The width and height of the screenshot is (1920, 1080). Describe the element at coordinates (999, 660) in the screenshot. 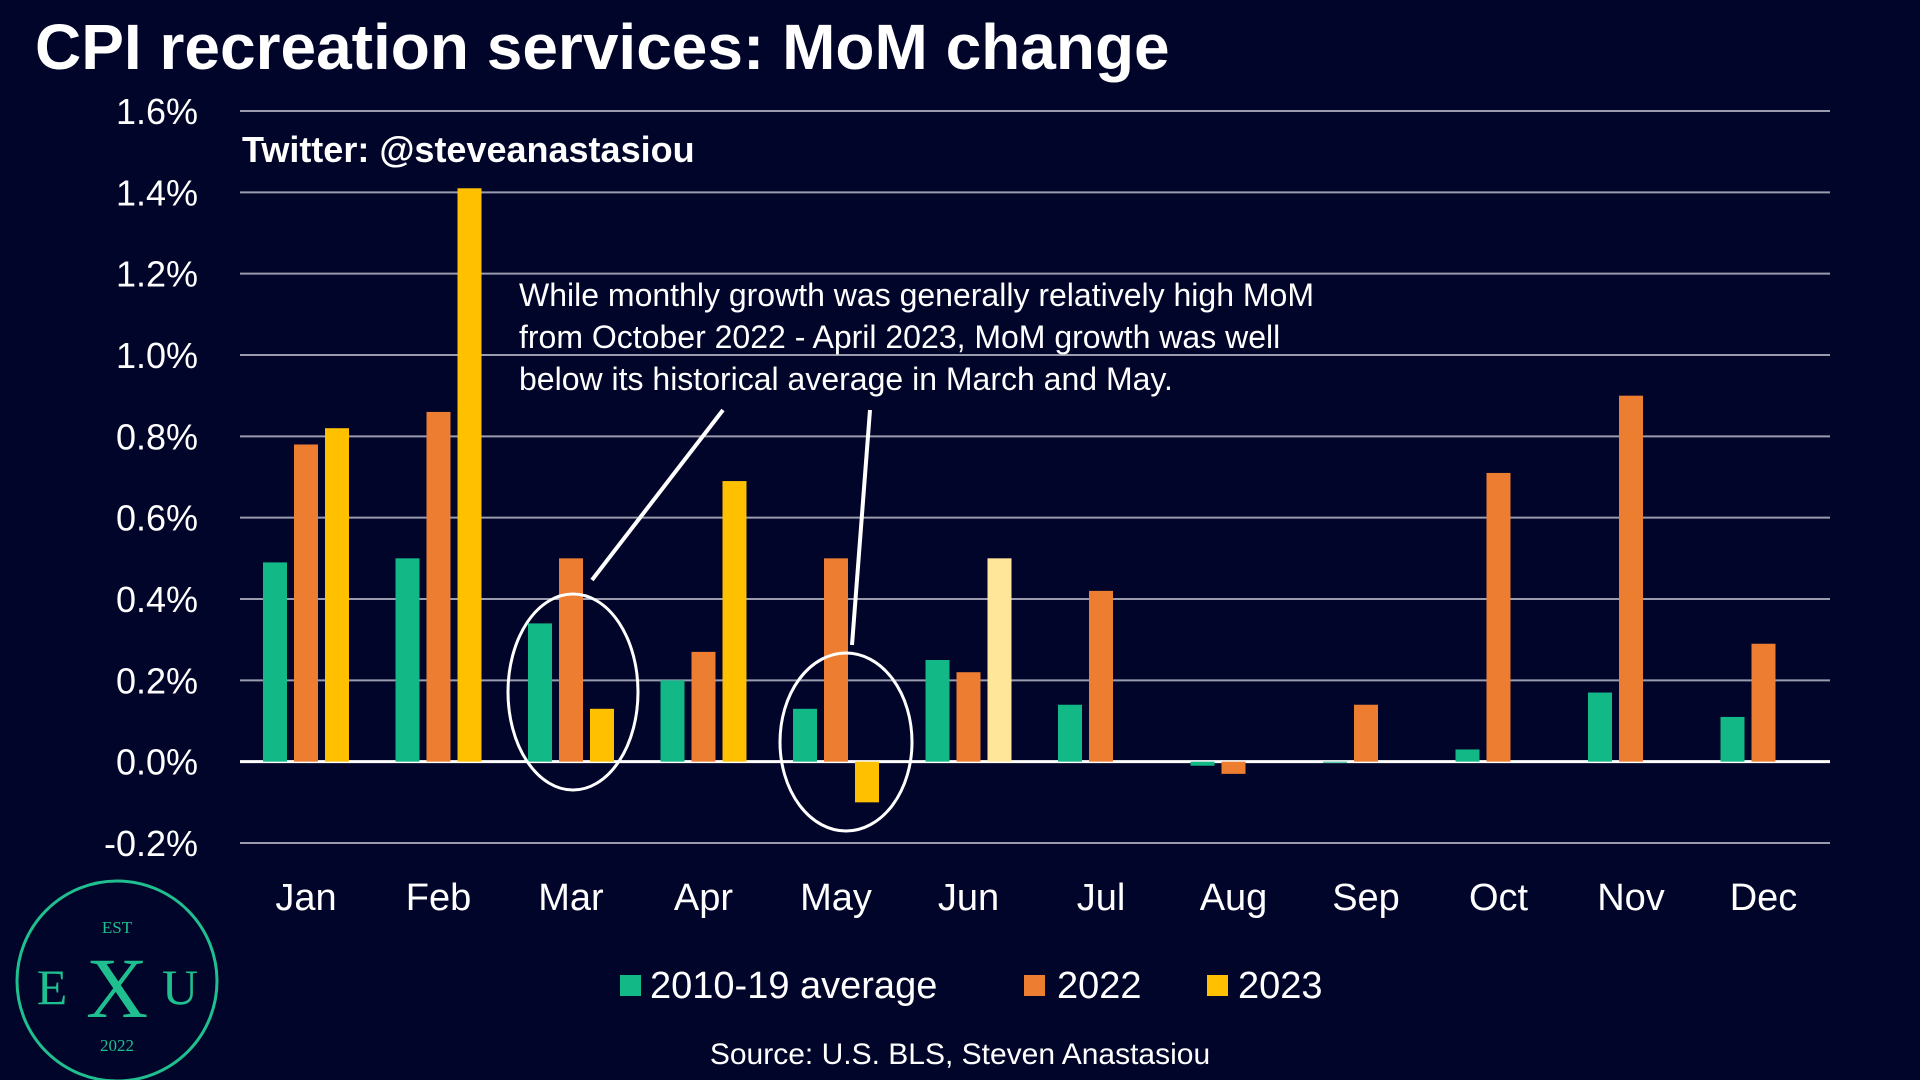

I see `bar-2023-jun` at that location.